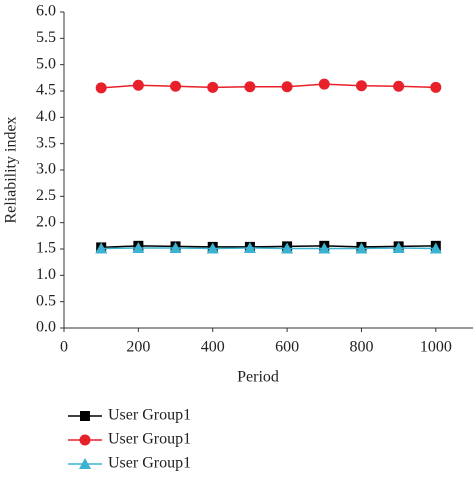 The width and height of the screenshot is (474, 482). I want to click on y-tick-label: 5.5, so click(46, 37).